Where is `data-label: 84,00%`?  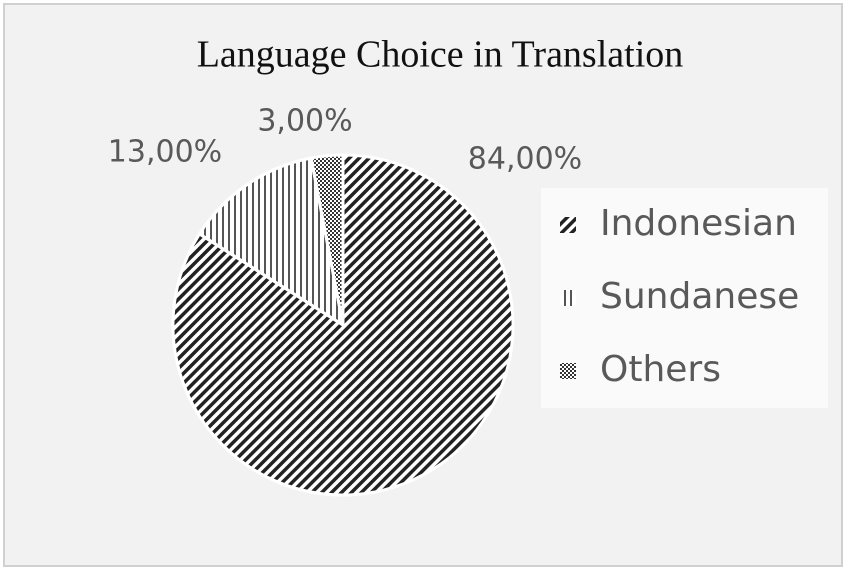
data-label: 84,00% is located at coordinates (525, 159).